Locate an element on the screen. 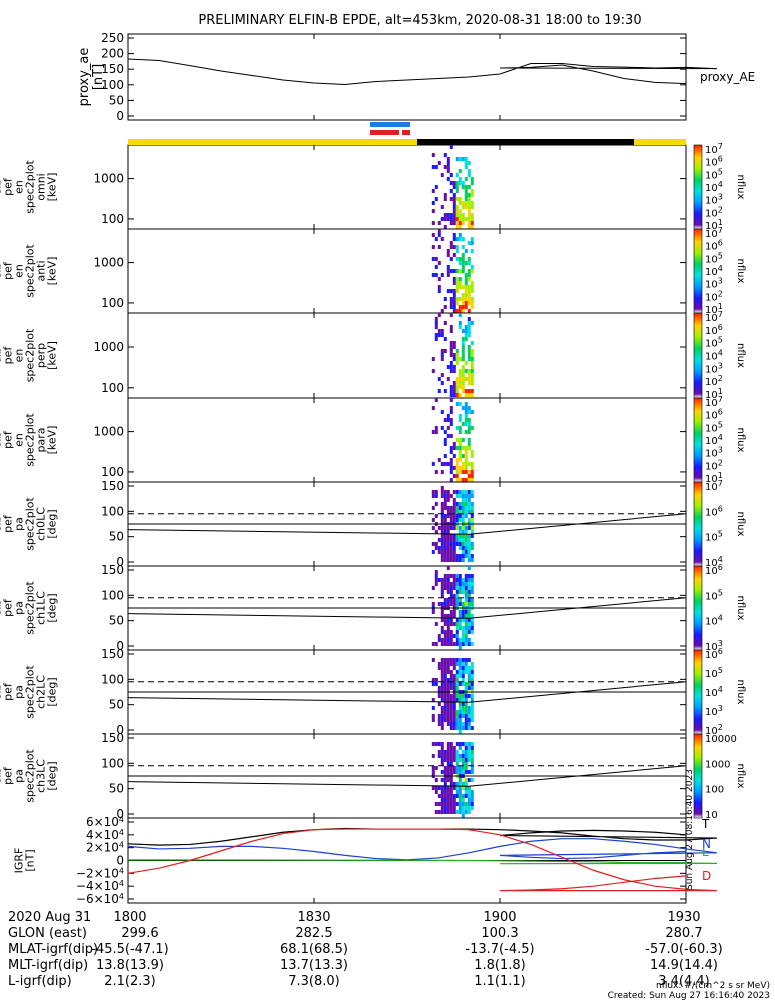 Image resolution: width=775 pixels, height=1000 pixels. series-D is located at coordinates (422, 860).